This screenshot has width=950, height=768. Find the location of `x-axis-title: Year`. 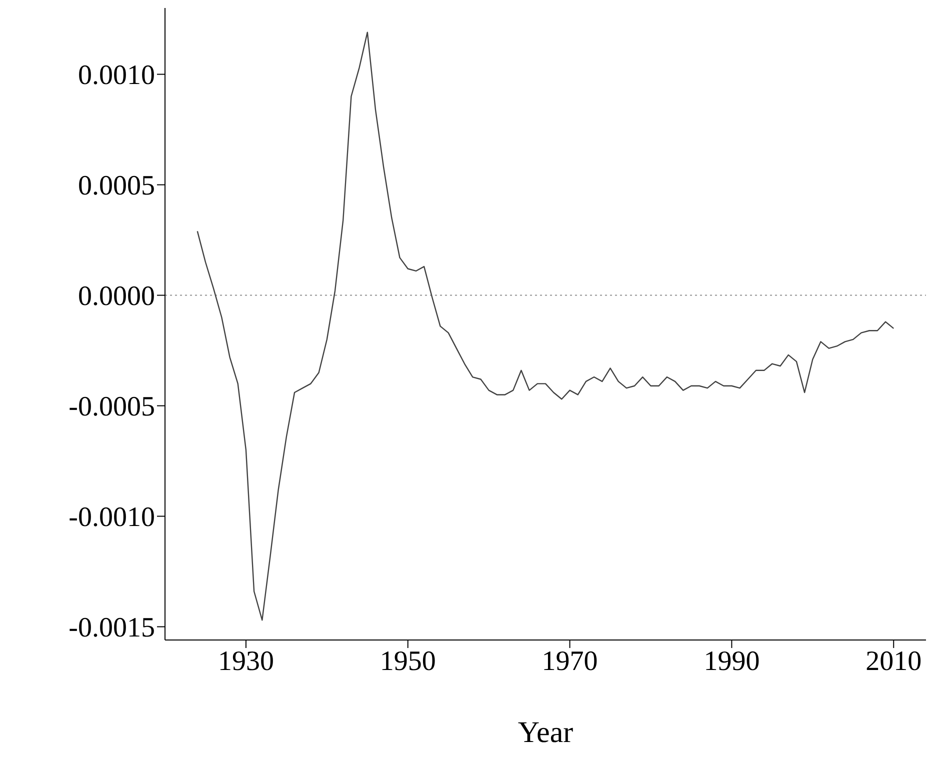

x-axis-title: Year is located at coordinates (546, 732).